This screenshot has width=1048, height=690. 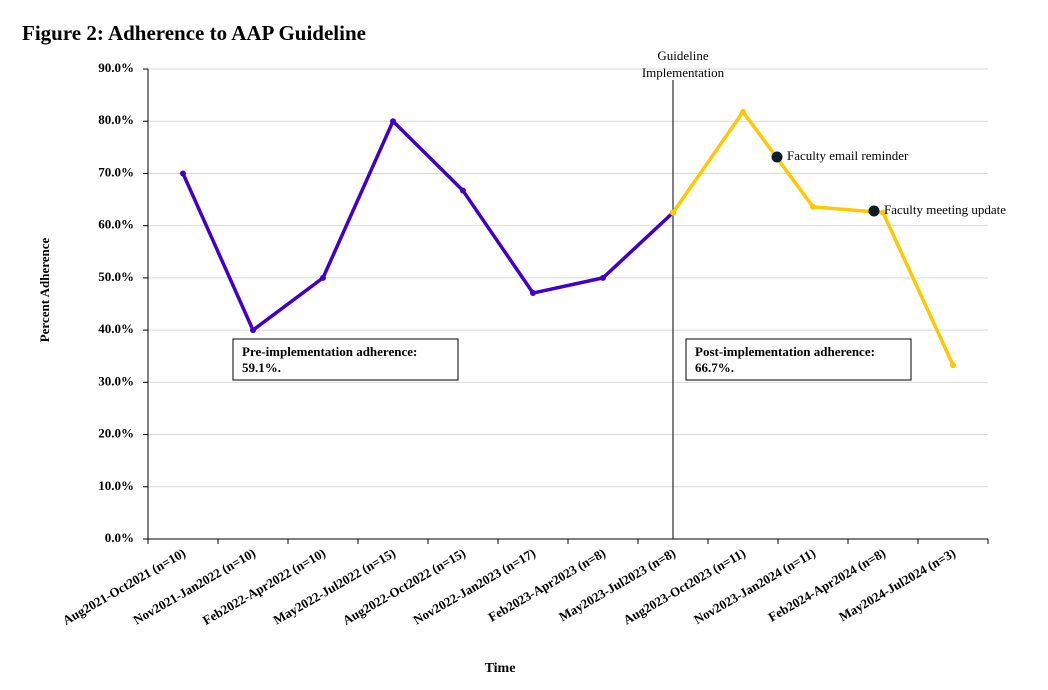 What do you see at coordinates (404, 586) in the screenshot?
I see `x-tick-label: Aug2022-Oct2022 (n=15)` at bounding box center [404, 586].